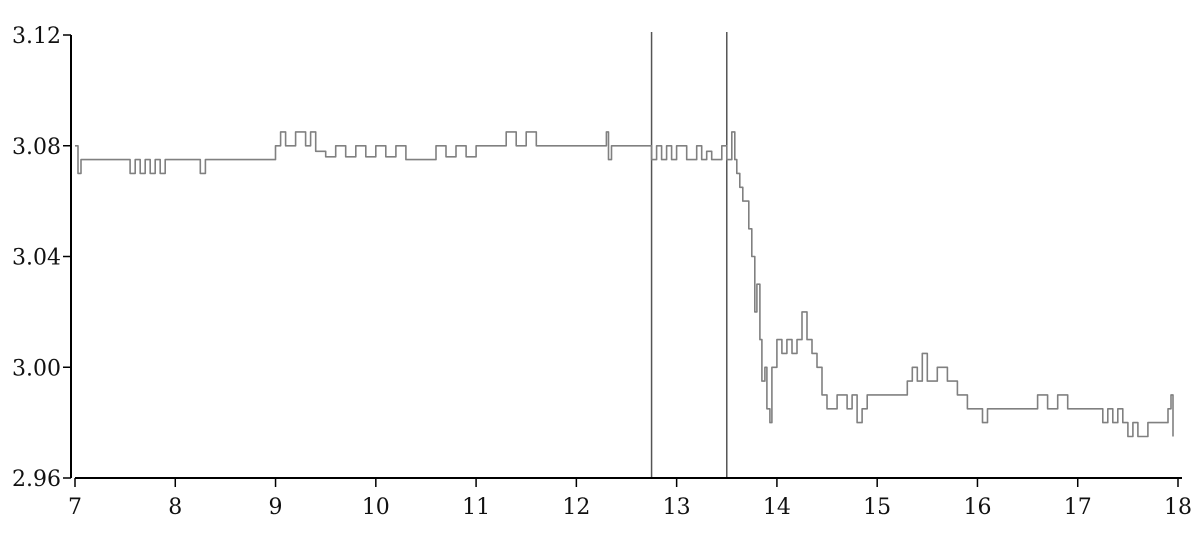 The image size is (1196, 537). I want to click on x-tick-label: 13, so click(677, 507).